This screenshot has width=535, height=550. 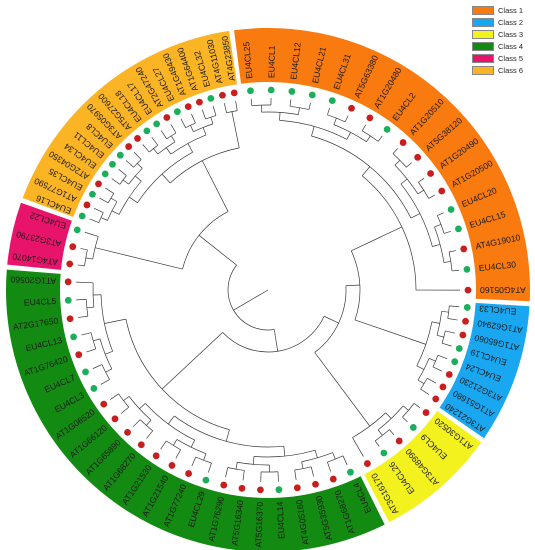 I want to click on legend-label: Class 3, so click(x=510, y=34).